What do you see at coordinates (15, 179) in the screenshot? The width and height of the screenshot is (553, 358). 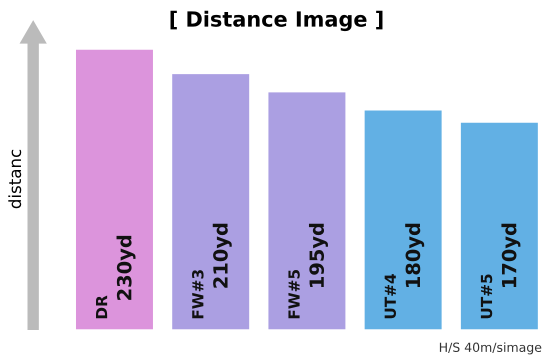 I see `y-axis-title: distanc` at bounding box center [15, 179].